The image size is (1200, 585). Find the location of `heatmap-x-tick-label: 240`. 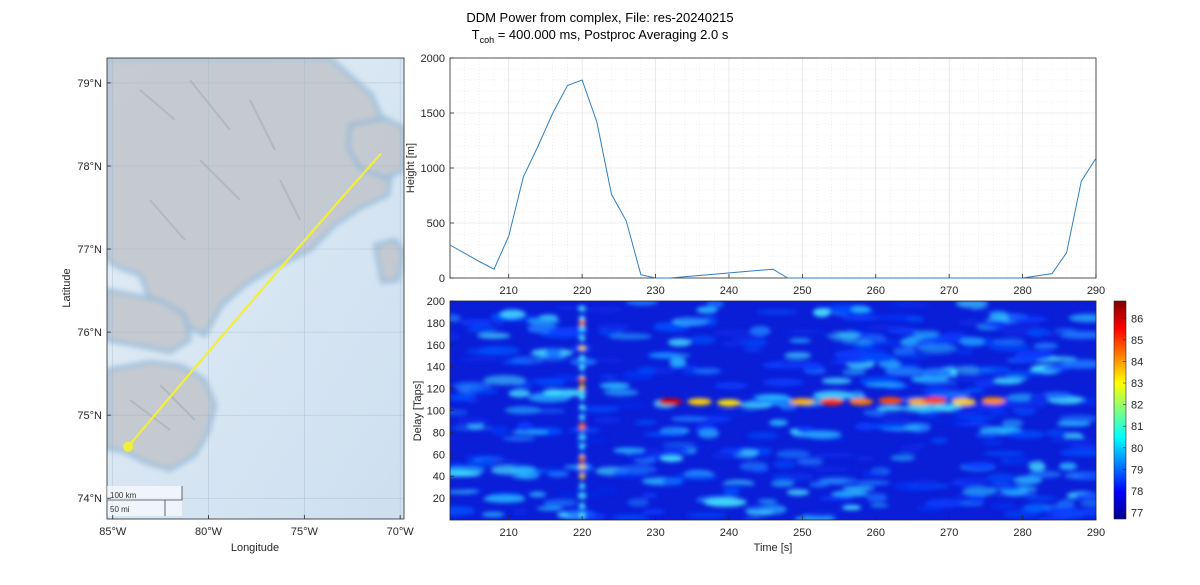

heatmap-x-tick-label: 240 is located at coordinates (729, 533).